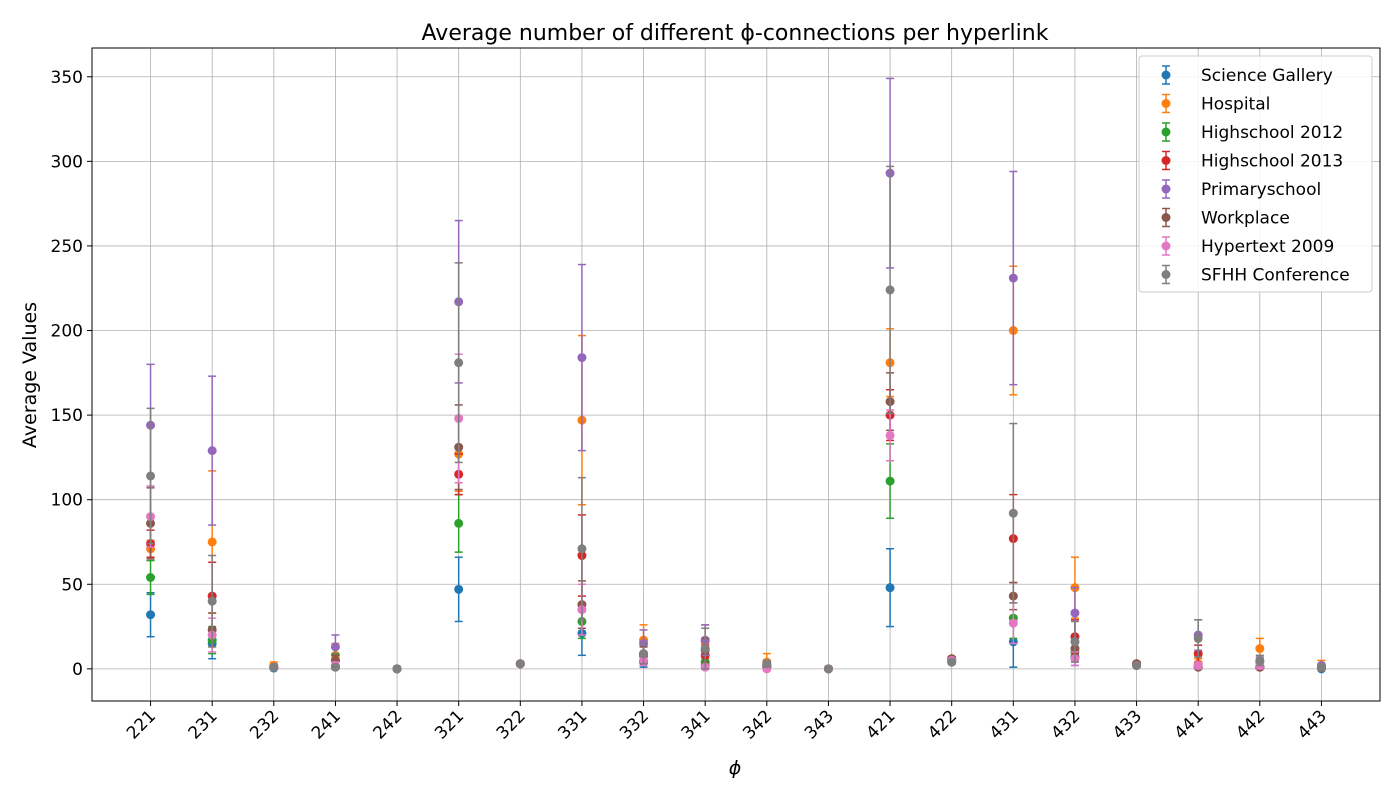 The width and height of the screenshot is (1400, 800). Describe the element at coordinates (757, 724) in the screenshot. I see `x-tick-label: 342` at that location.